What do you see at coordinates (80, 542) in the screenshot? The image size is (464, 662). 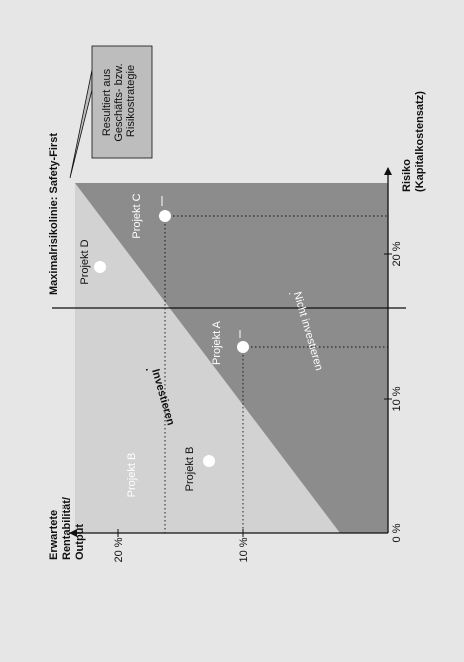 I see `y-axis-title-line-3: Output` at bounding box center [80, 542].